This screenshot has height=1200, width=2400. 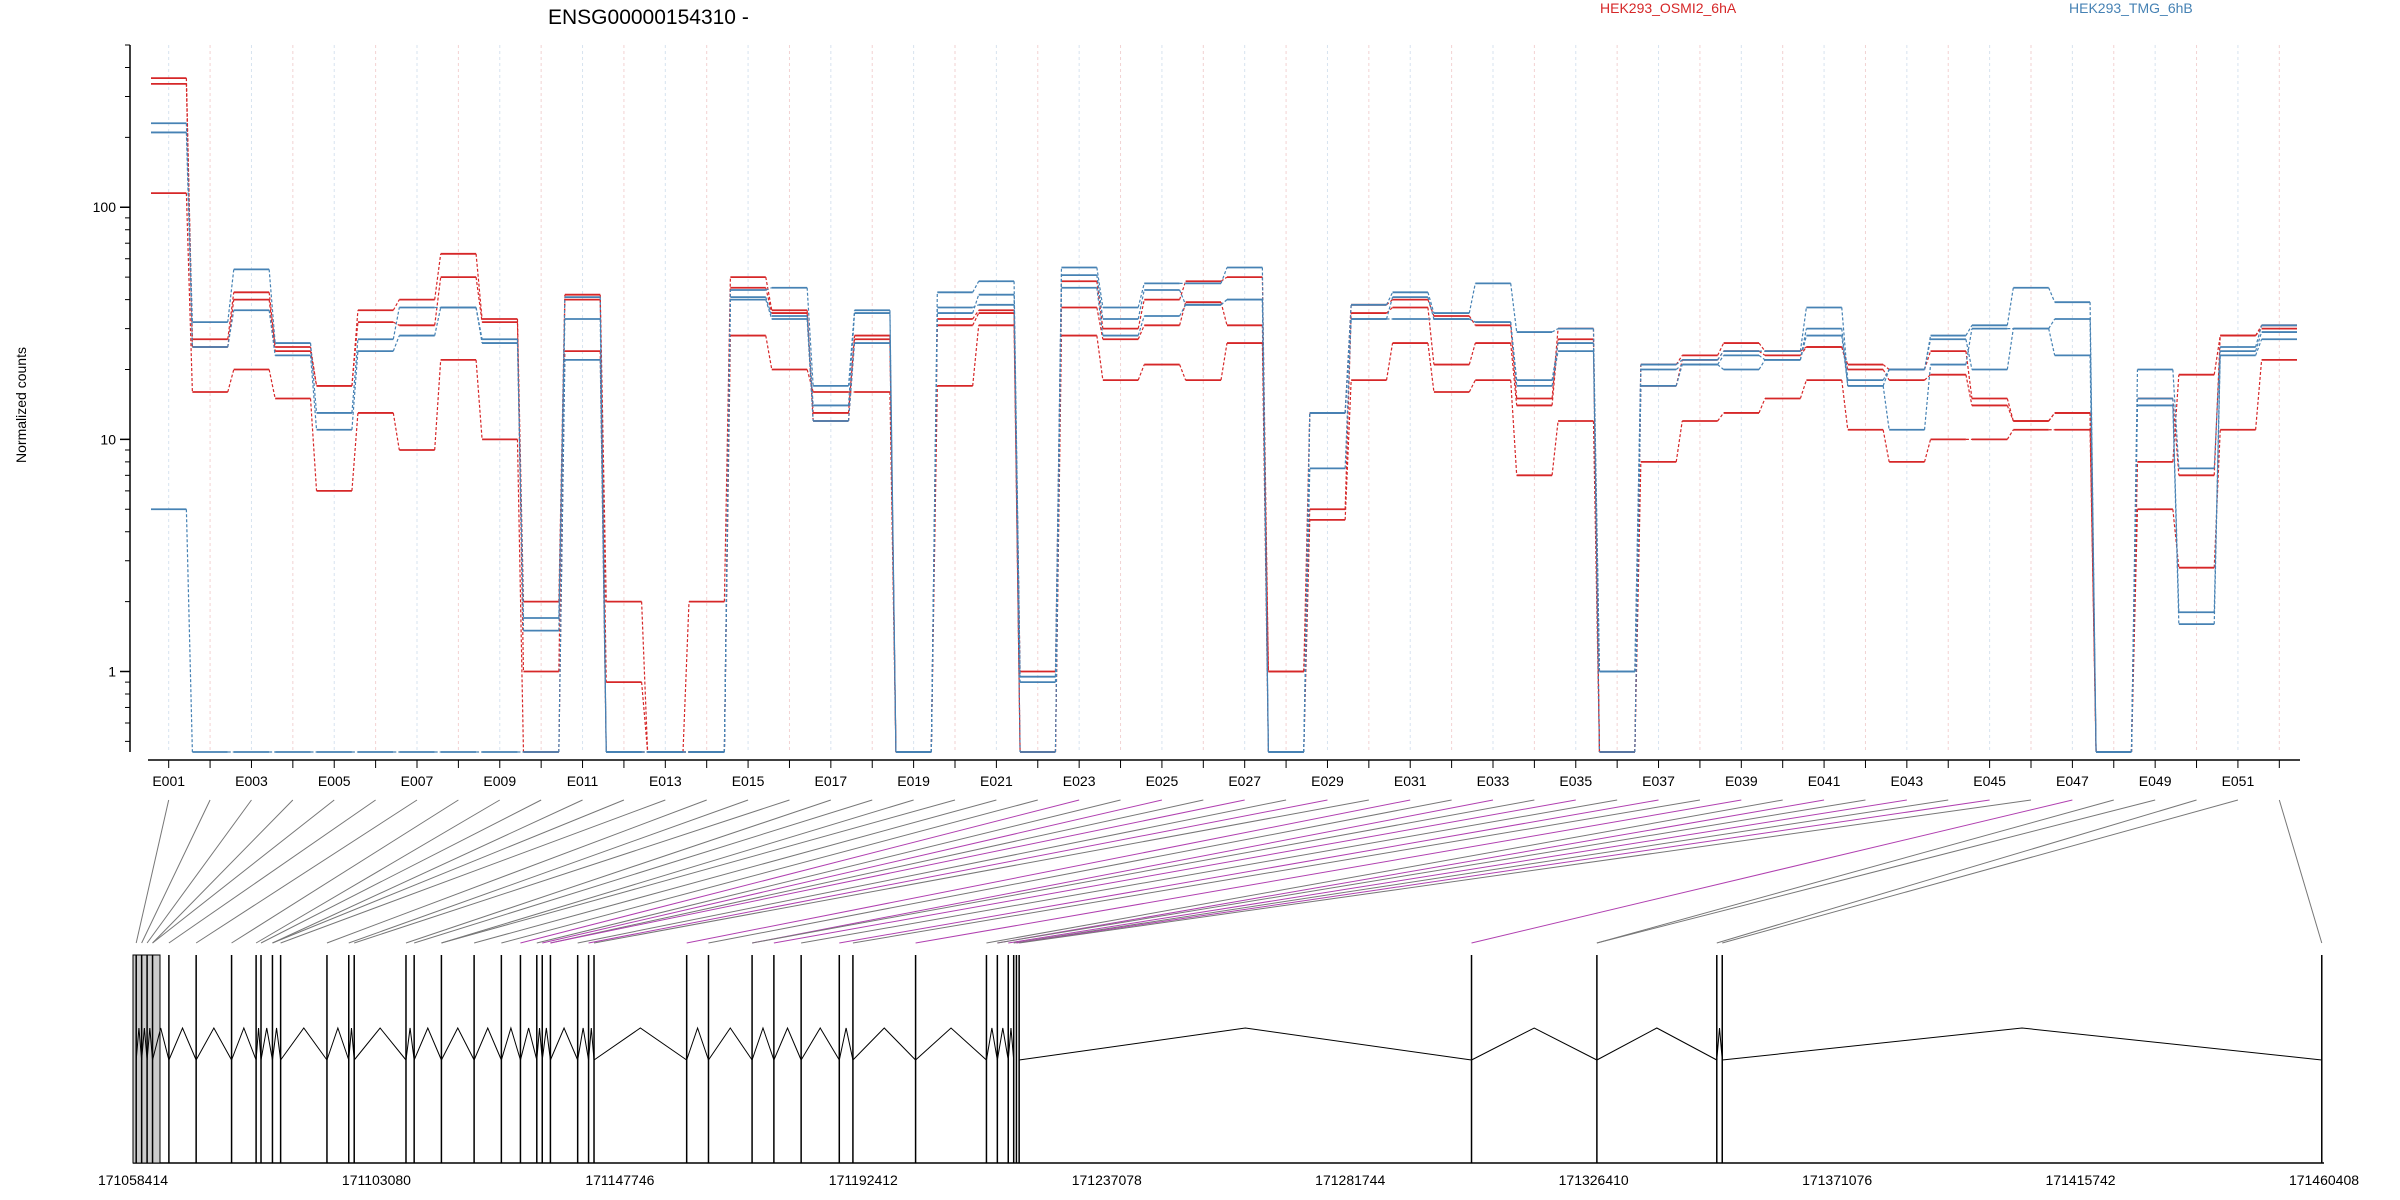 What do you see at coordinates (112, 672) in the screenshot?
I see `y-tick-label: 1` at bounding box center [112, 672].